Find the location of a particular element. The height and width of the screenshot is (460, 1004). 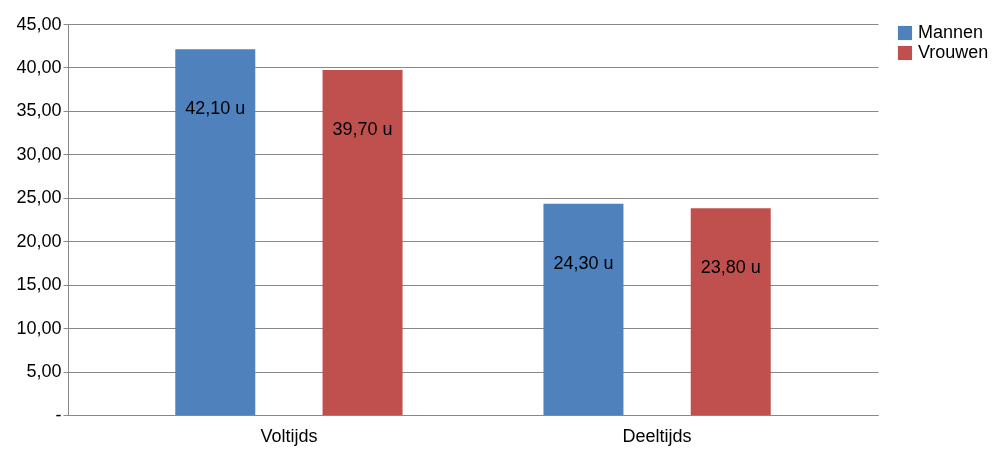

y-tick-label: 25,00 is located at coordinates (39, 197).